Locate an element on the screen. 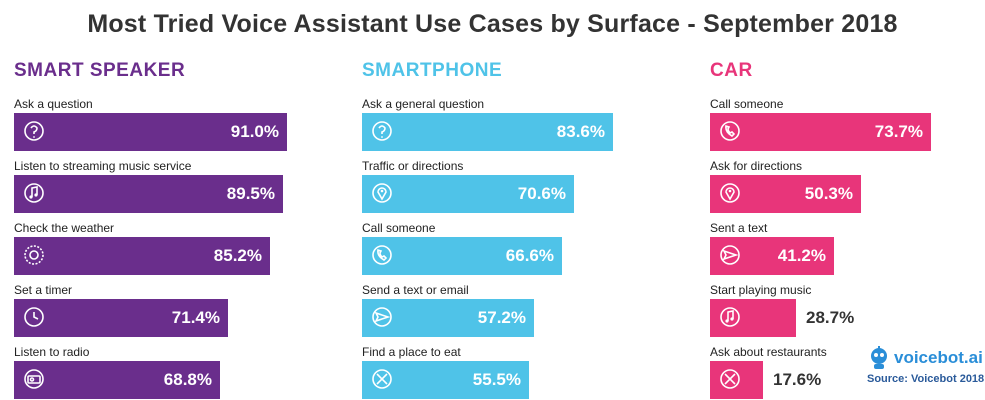  bar-row: Start playing music 28.7% is located at coordinates (847, 309).